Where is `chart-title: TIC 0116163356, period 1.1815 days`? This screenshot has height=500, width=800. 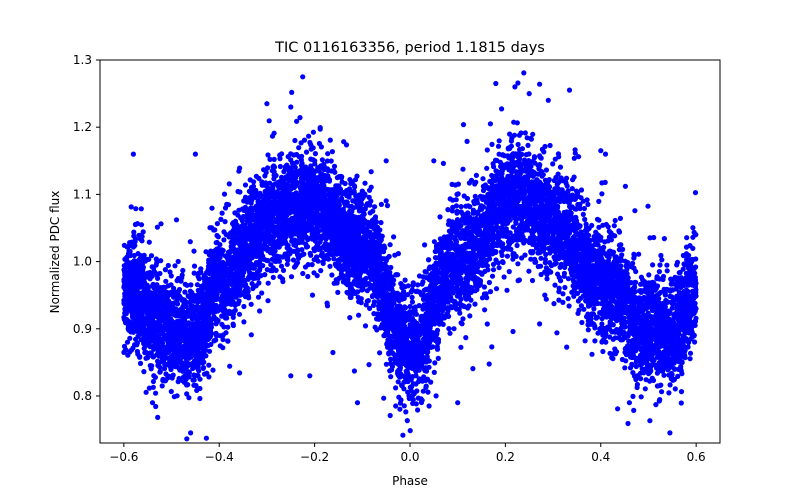
chart-title: TIC 0116163356, period 1.1815 days is located at coordinates (409, 48).